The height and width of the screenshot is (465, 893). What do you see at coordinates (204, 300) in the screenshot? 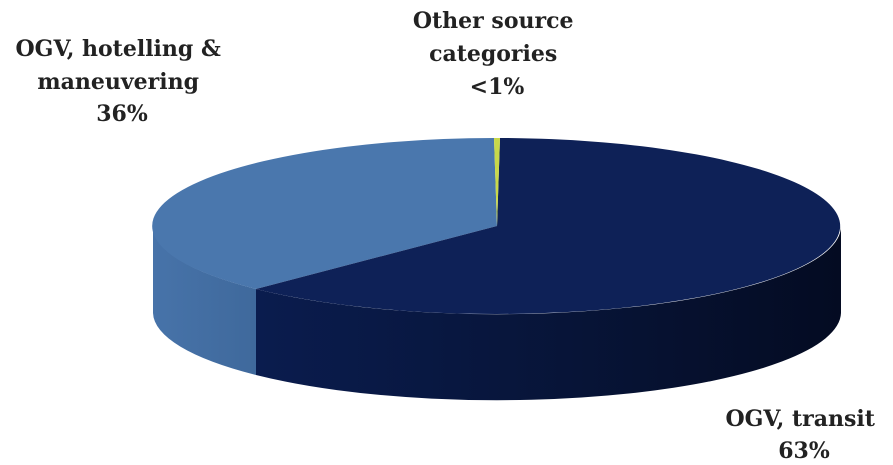
I see `slice-side-hotelling` at bounding box center [204, 300].